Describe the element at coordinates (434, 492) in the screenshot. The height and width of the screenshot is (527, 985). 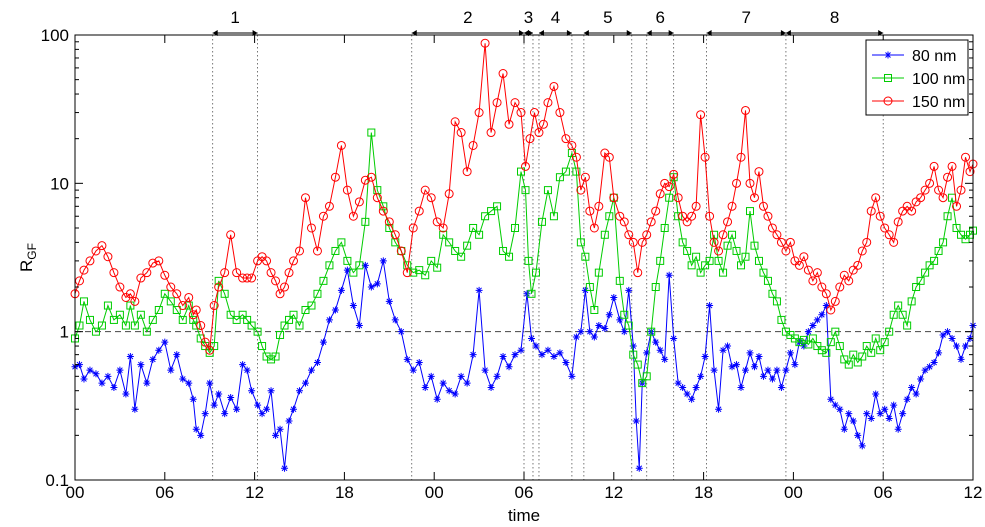
I see `x-tick-label: 00` at that location.